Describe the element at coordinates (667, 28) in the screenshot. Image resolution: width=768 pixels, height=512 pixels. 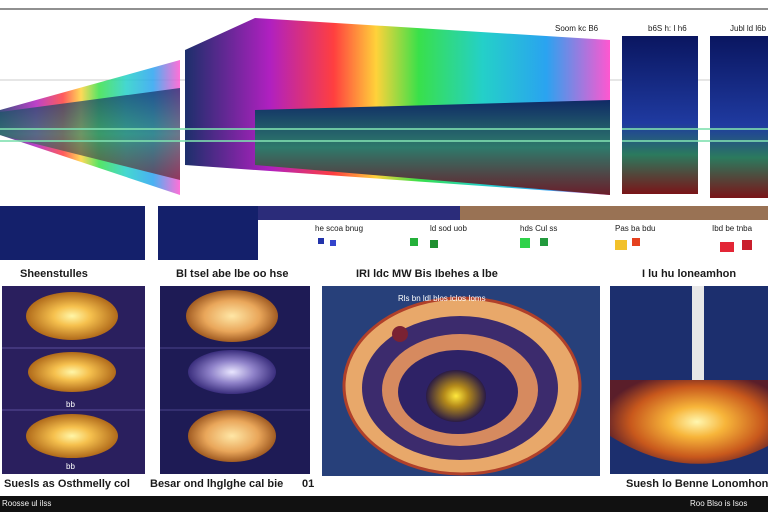
I see `top-label-2: b6S h: I h6` at that location.